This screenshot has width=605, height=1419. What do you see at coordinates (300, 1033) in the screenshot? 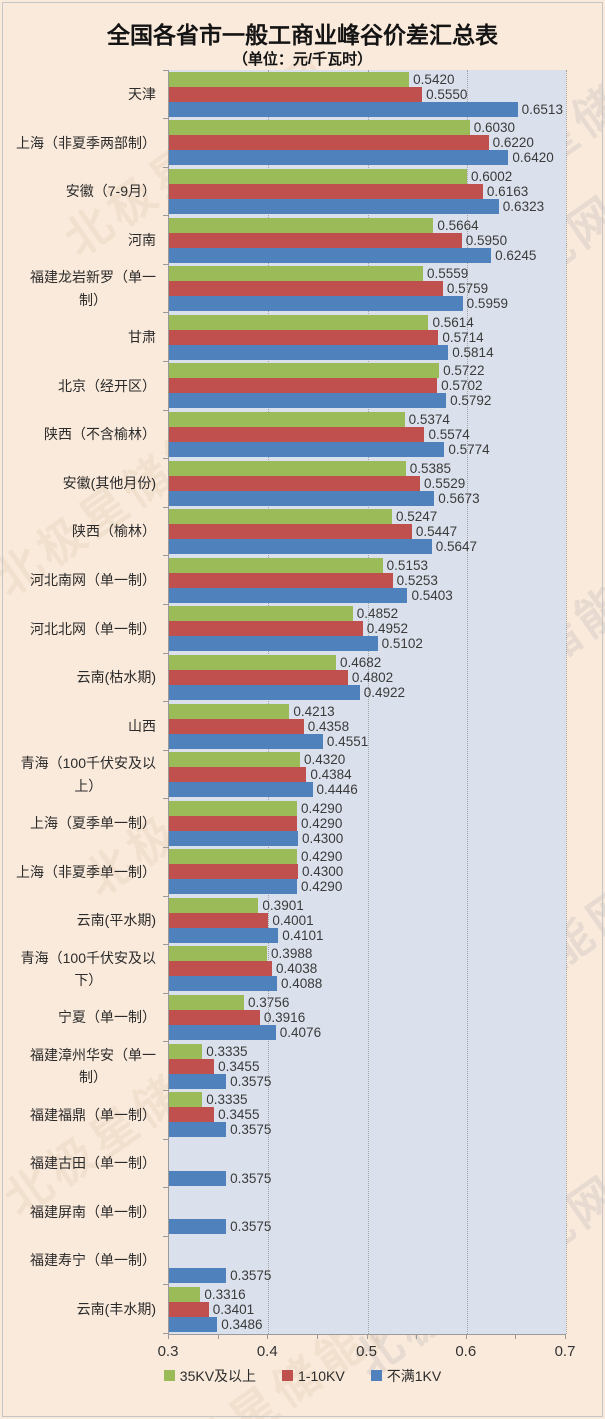
I see `bar-value-label: 0.4076` at bounding box center [300, 1033].